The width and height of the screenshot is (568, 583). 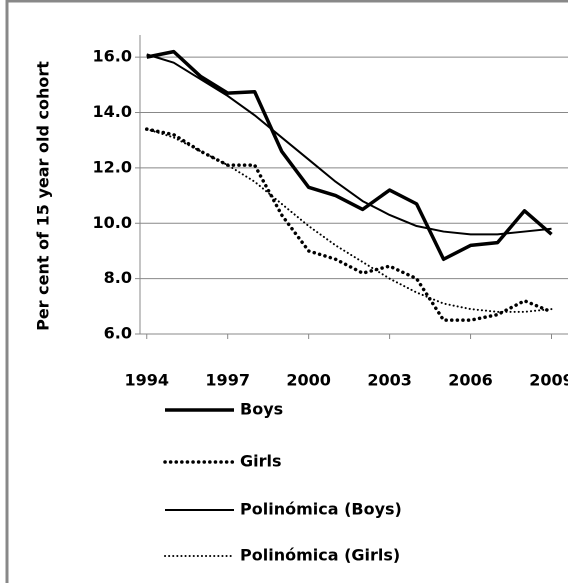 I want to click on legend-label: Polinómica (Boys), so click(x=321, y=509).